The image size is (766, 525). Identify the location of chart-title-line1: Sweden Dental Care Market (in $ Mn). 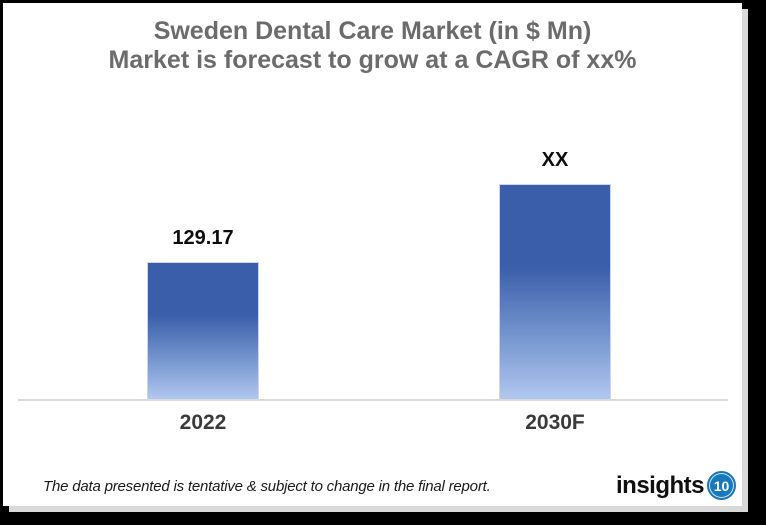
(372, 31).